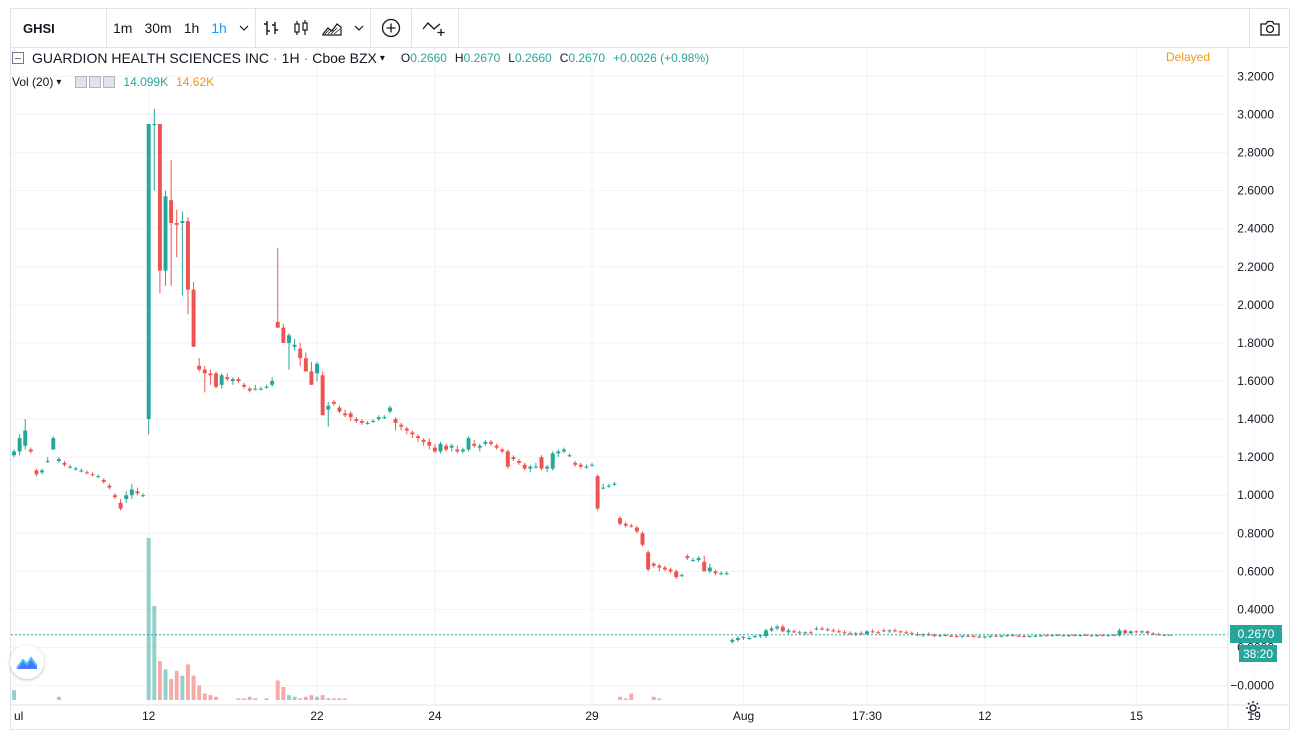  I want to click on last-price-badge, so click(1256, 634).